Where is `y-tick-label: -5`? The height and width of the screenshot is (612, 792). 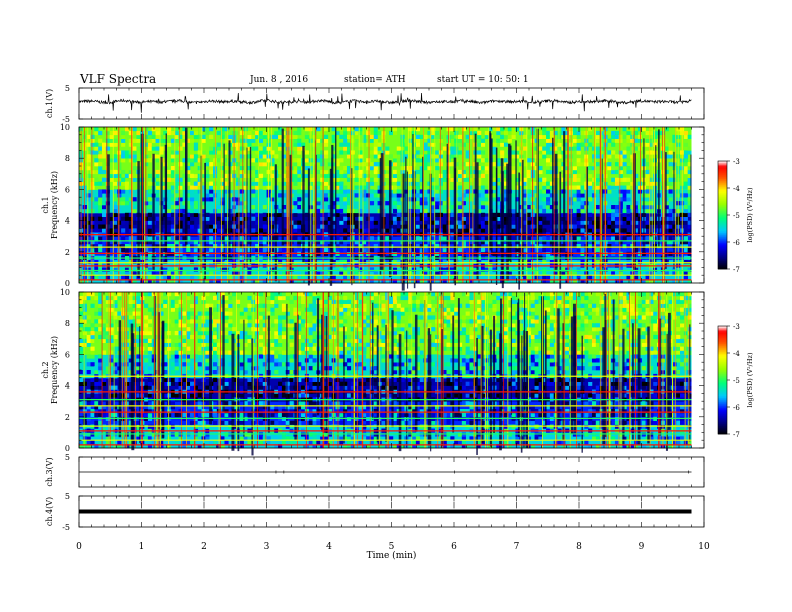
y-tick-label: -5 is located at coordinates (66, 119).